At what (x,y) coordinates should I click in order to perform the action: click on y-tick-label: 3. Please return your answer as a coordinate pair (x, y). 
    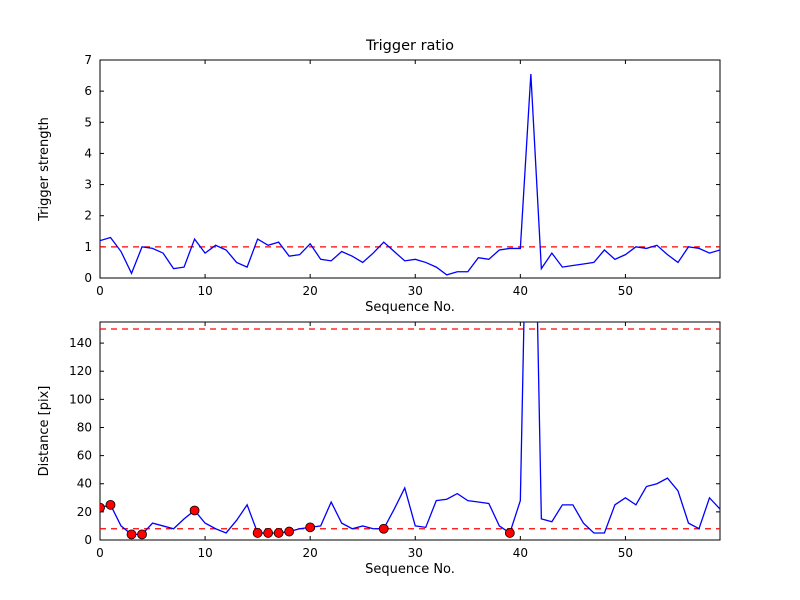
    Looking at the image, I should click on (88, 185).